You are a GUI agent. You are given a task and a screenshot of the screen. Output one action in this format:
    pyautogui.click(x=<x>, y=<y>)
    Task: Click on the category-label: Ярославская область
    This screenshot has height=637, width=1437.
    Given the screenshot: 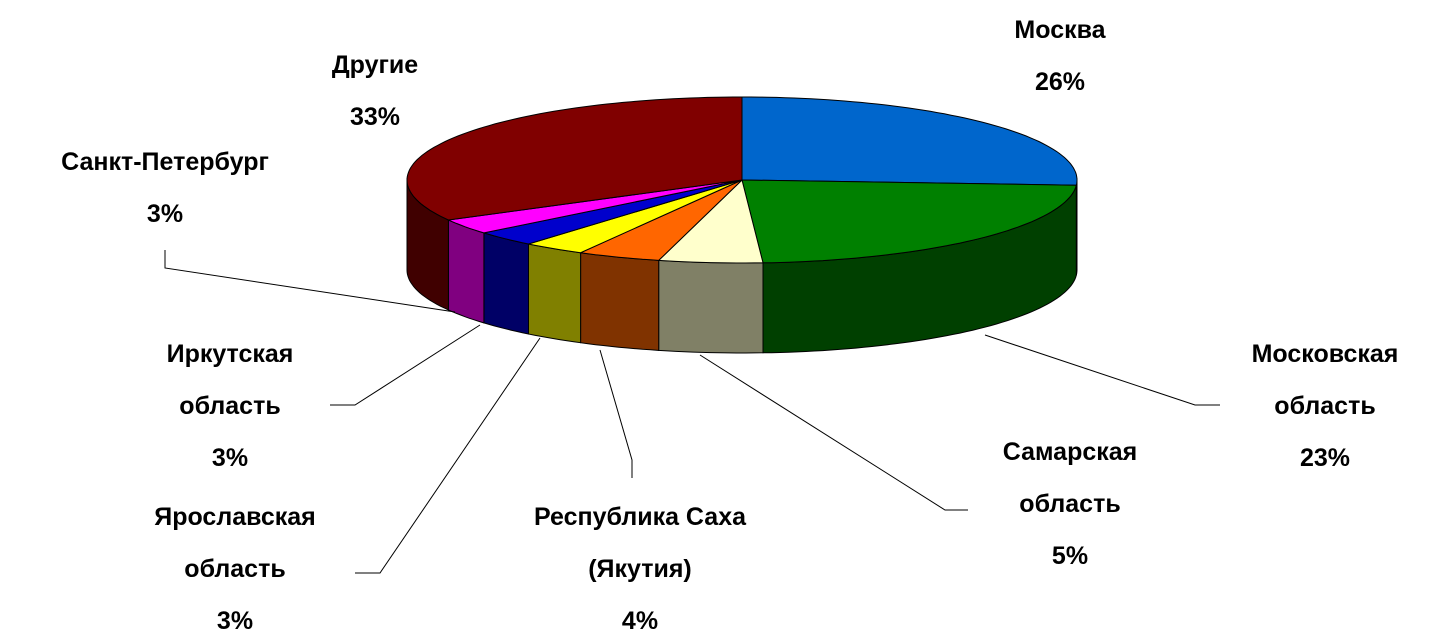 What is the action you would take?
    pyautogui.click(x=235, y=543)
    